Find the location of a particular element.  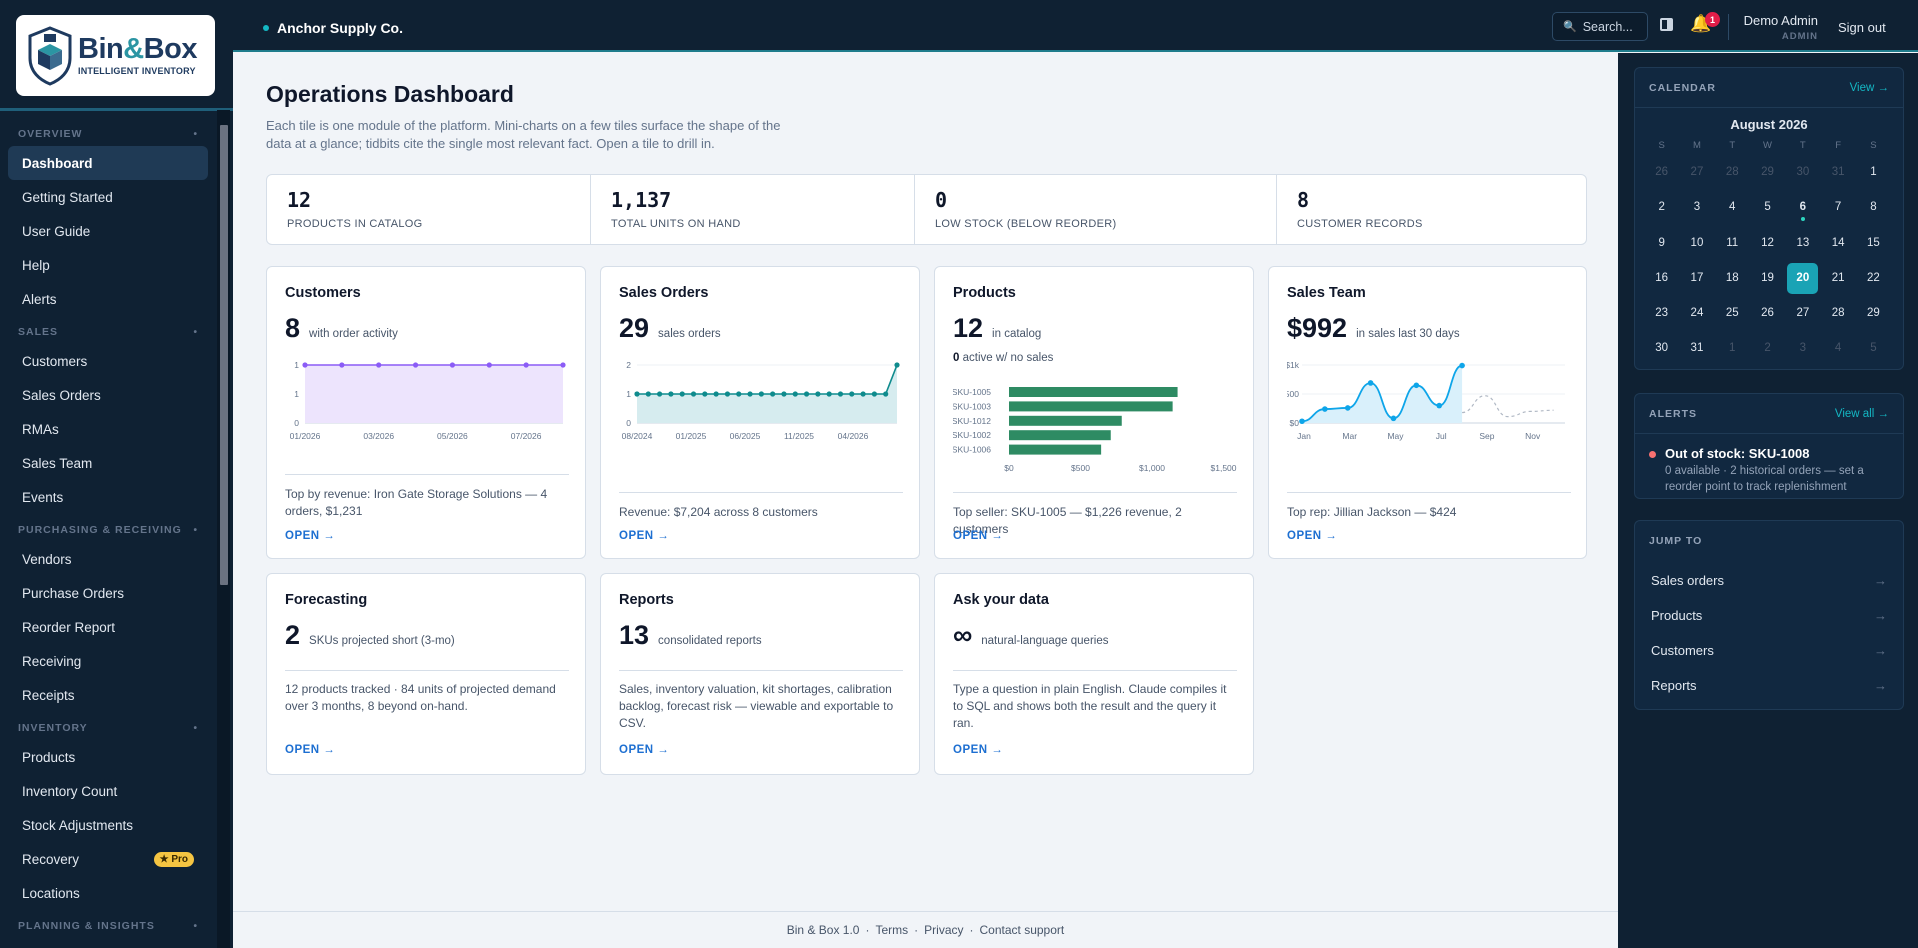

jump-customers: Customers → is located at coordinates (1769, 650).